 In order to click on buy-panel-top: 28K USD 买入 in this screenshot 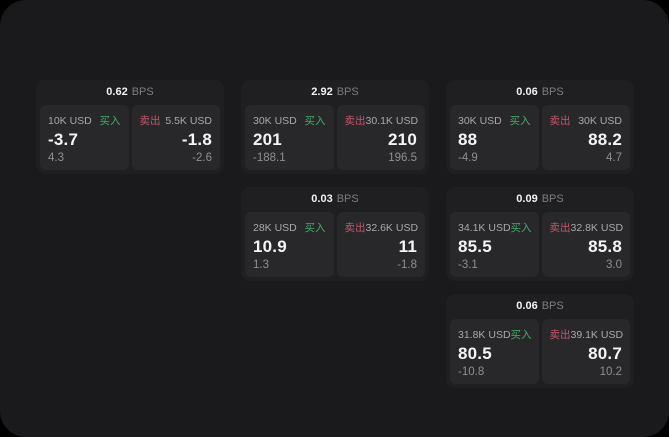, I will do `click(289, 227)`.